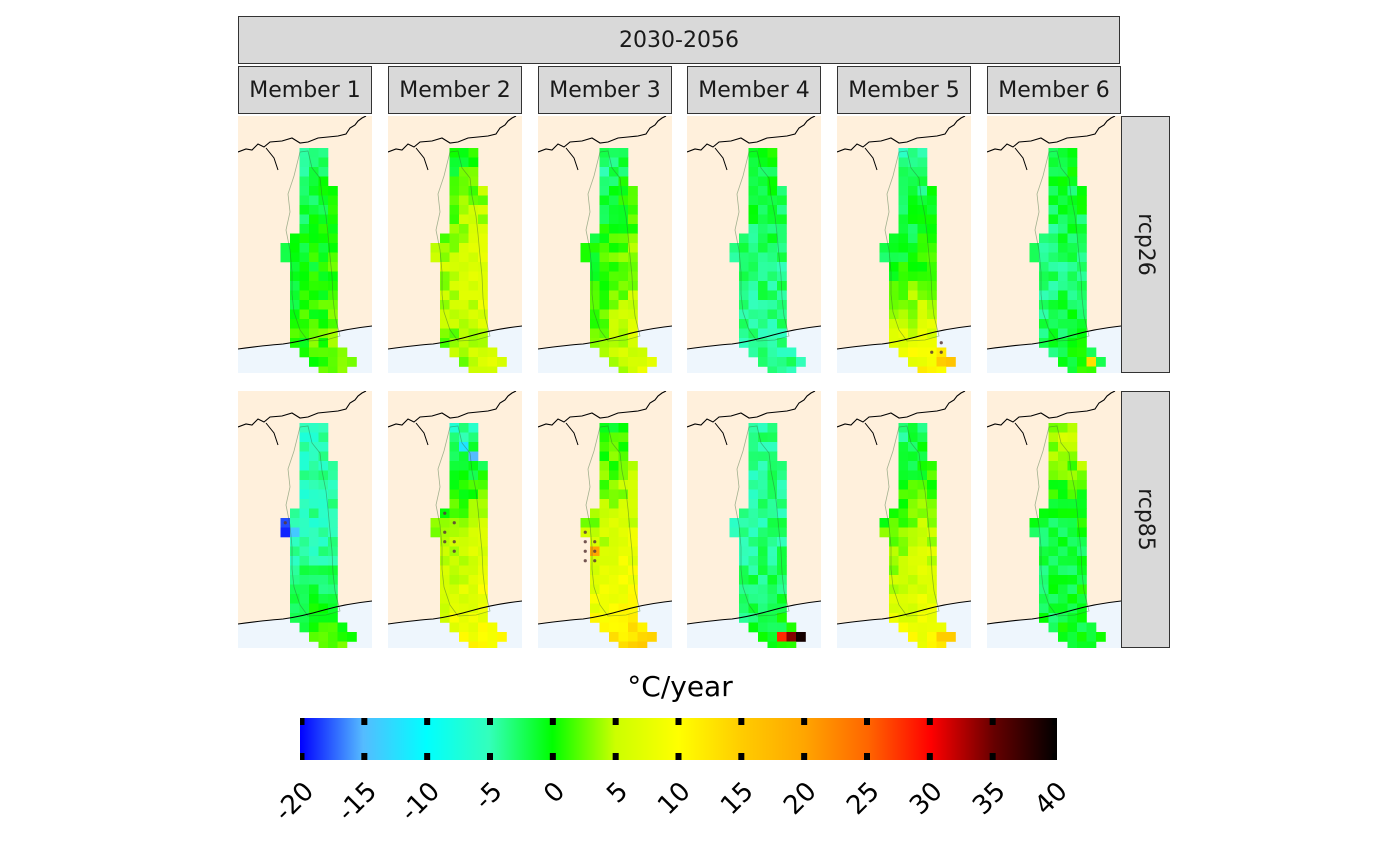 This screenshot has width=1400, height=866. What do you see at coordinates (455, 612) in the screenshot?
I see `coastline` at bounding box center [455, 612].